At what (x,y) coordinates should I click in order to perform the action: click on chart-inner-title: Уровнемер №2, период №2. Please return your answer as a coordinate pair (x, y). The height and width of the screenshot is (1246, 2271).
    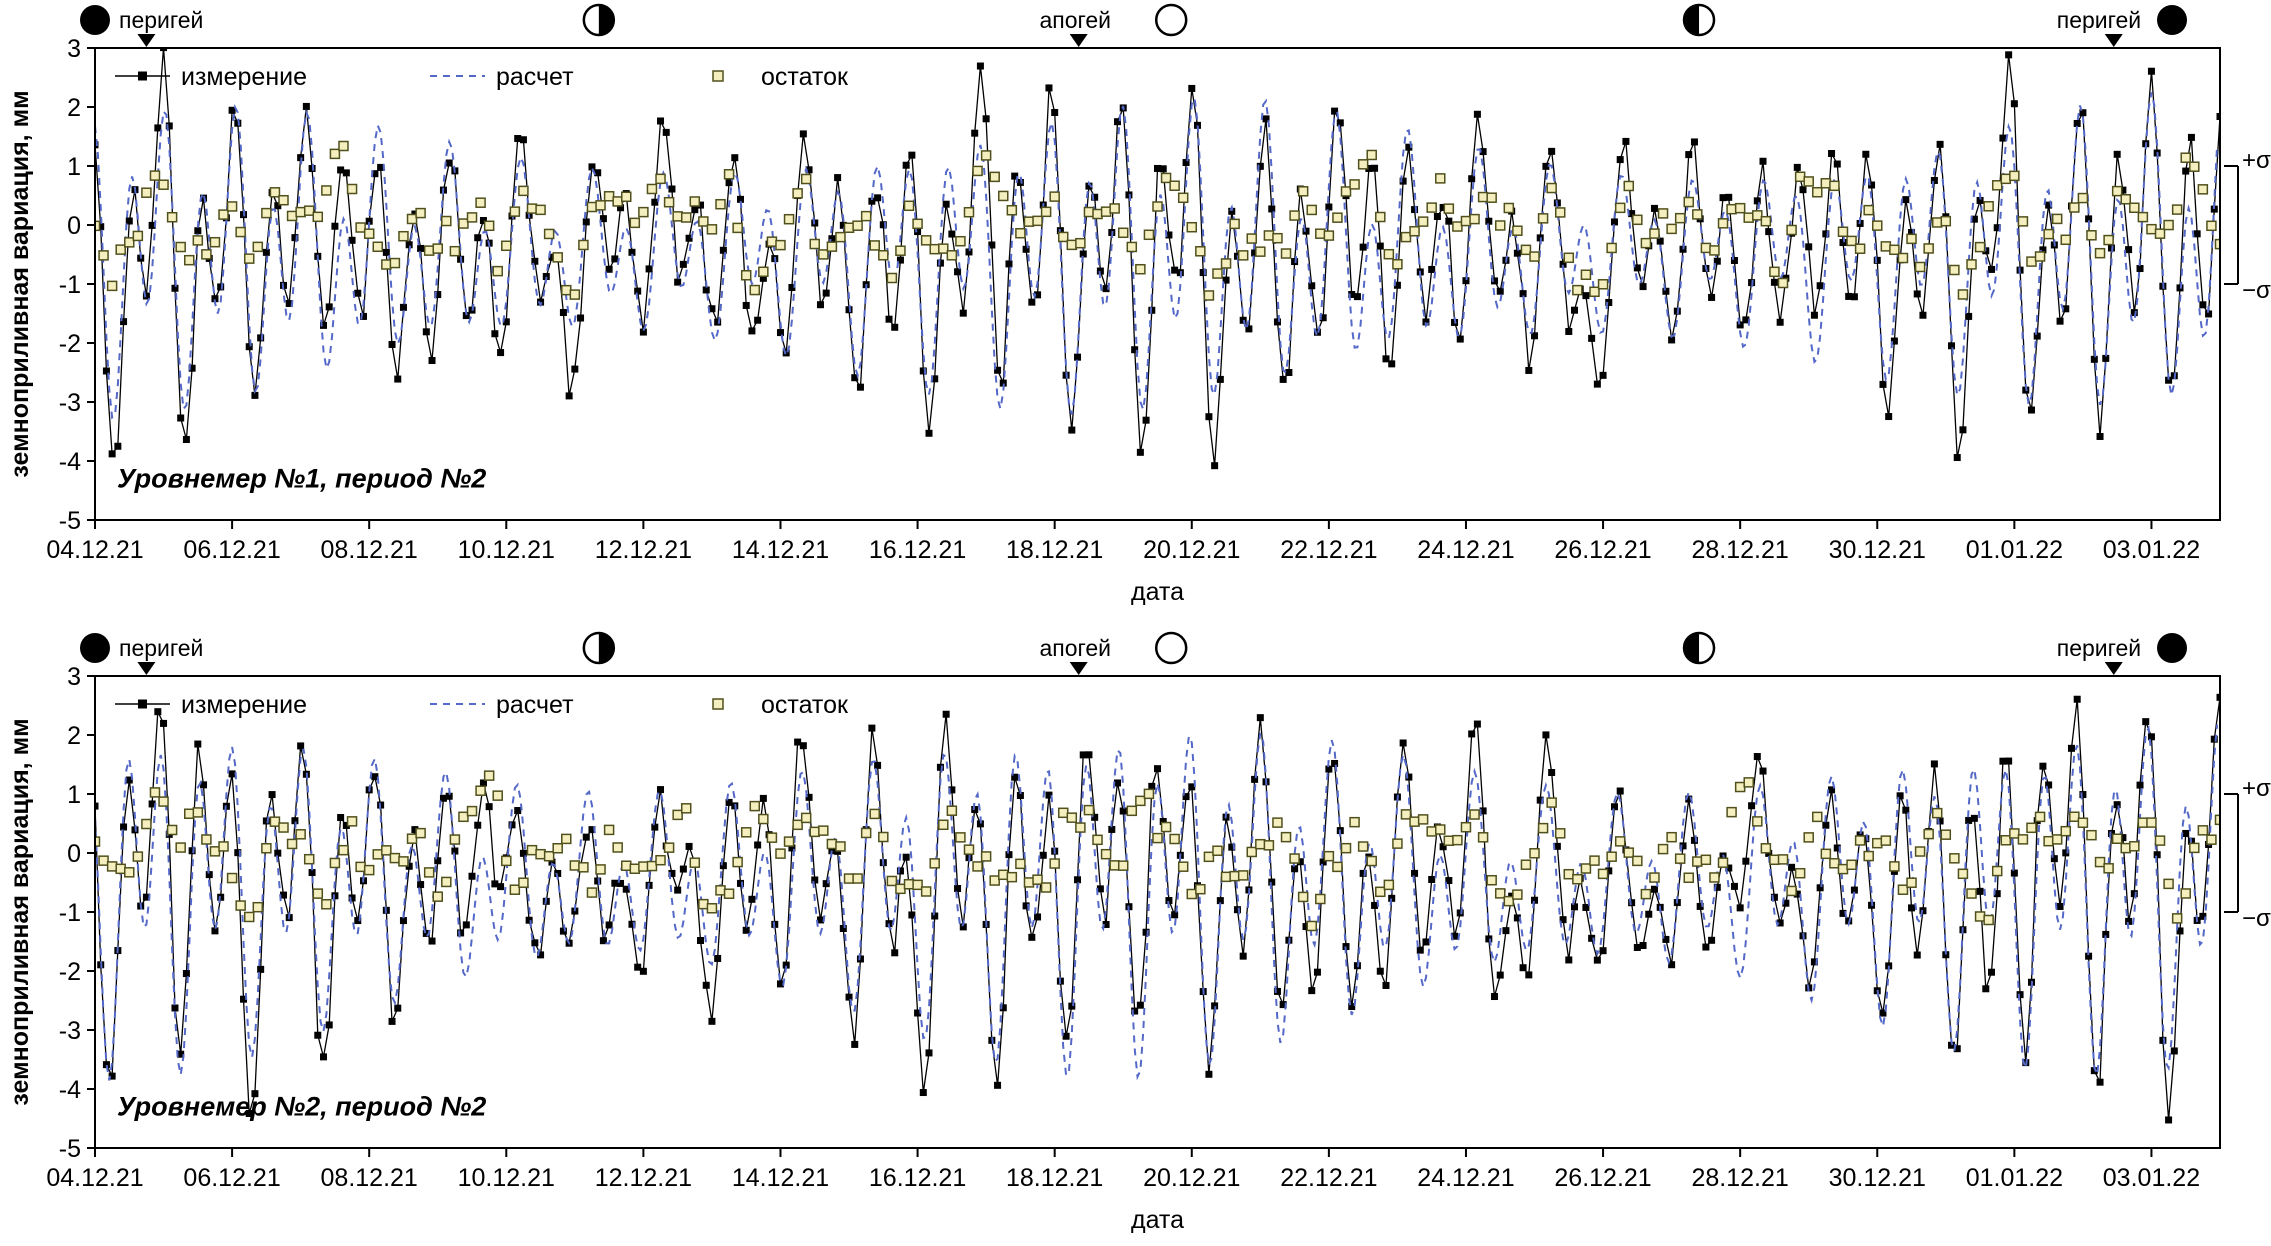
    Looking at the image, I should click on (301, 1107).